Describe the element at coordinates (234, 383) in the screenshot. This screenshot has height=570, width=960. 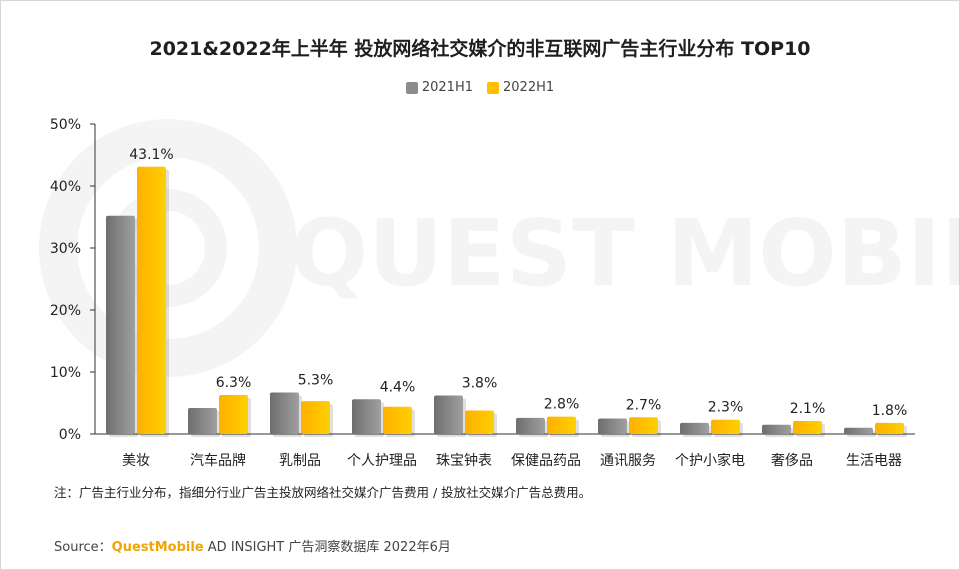
I see `data-label-2022h1: 6.3%` at that location.